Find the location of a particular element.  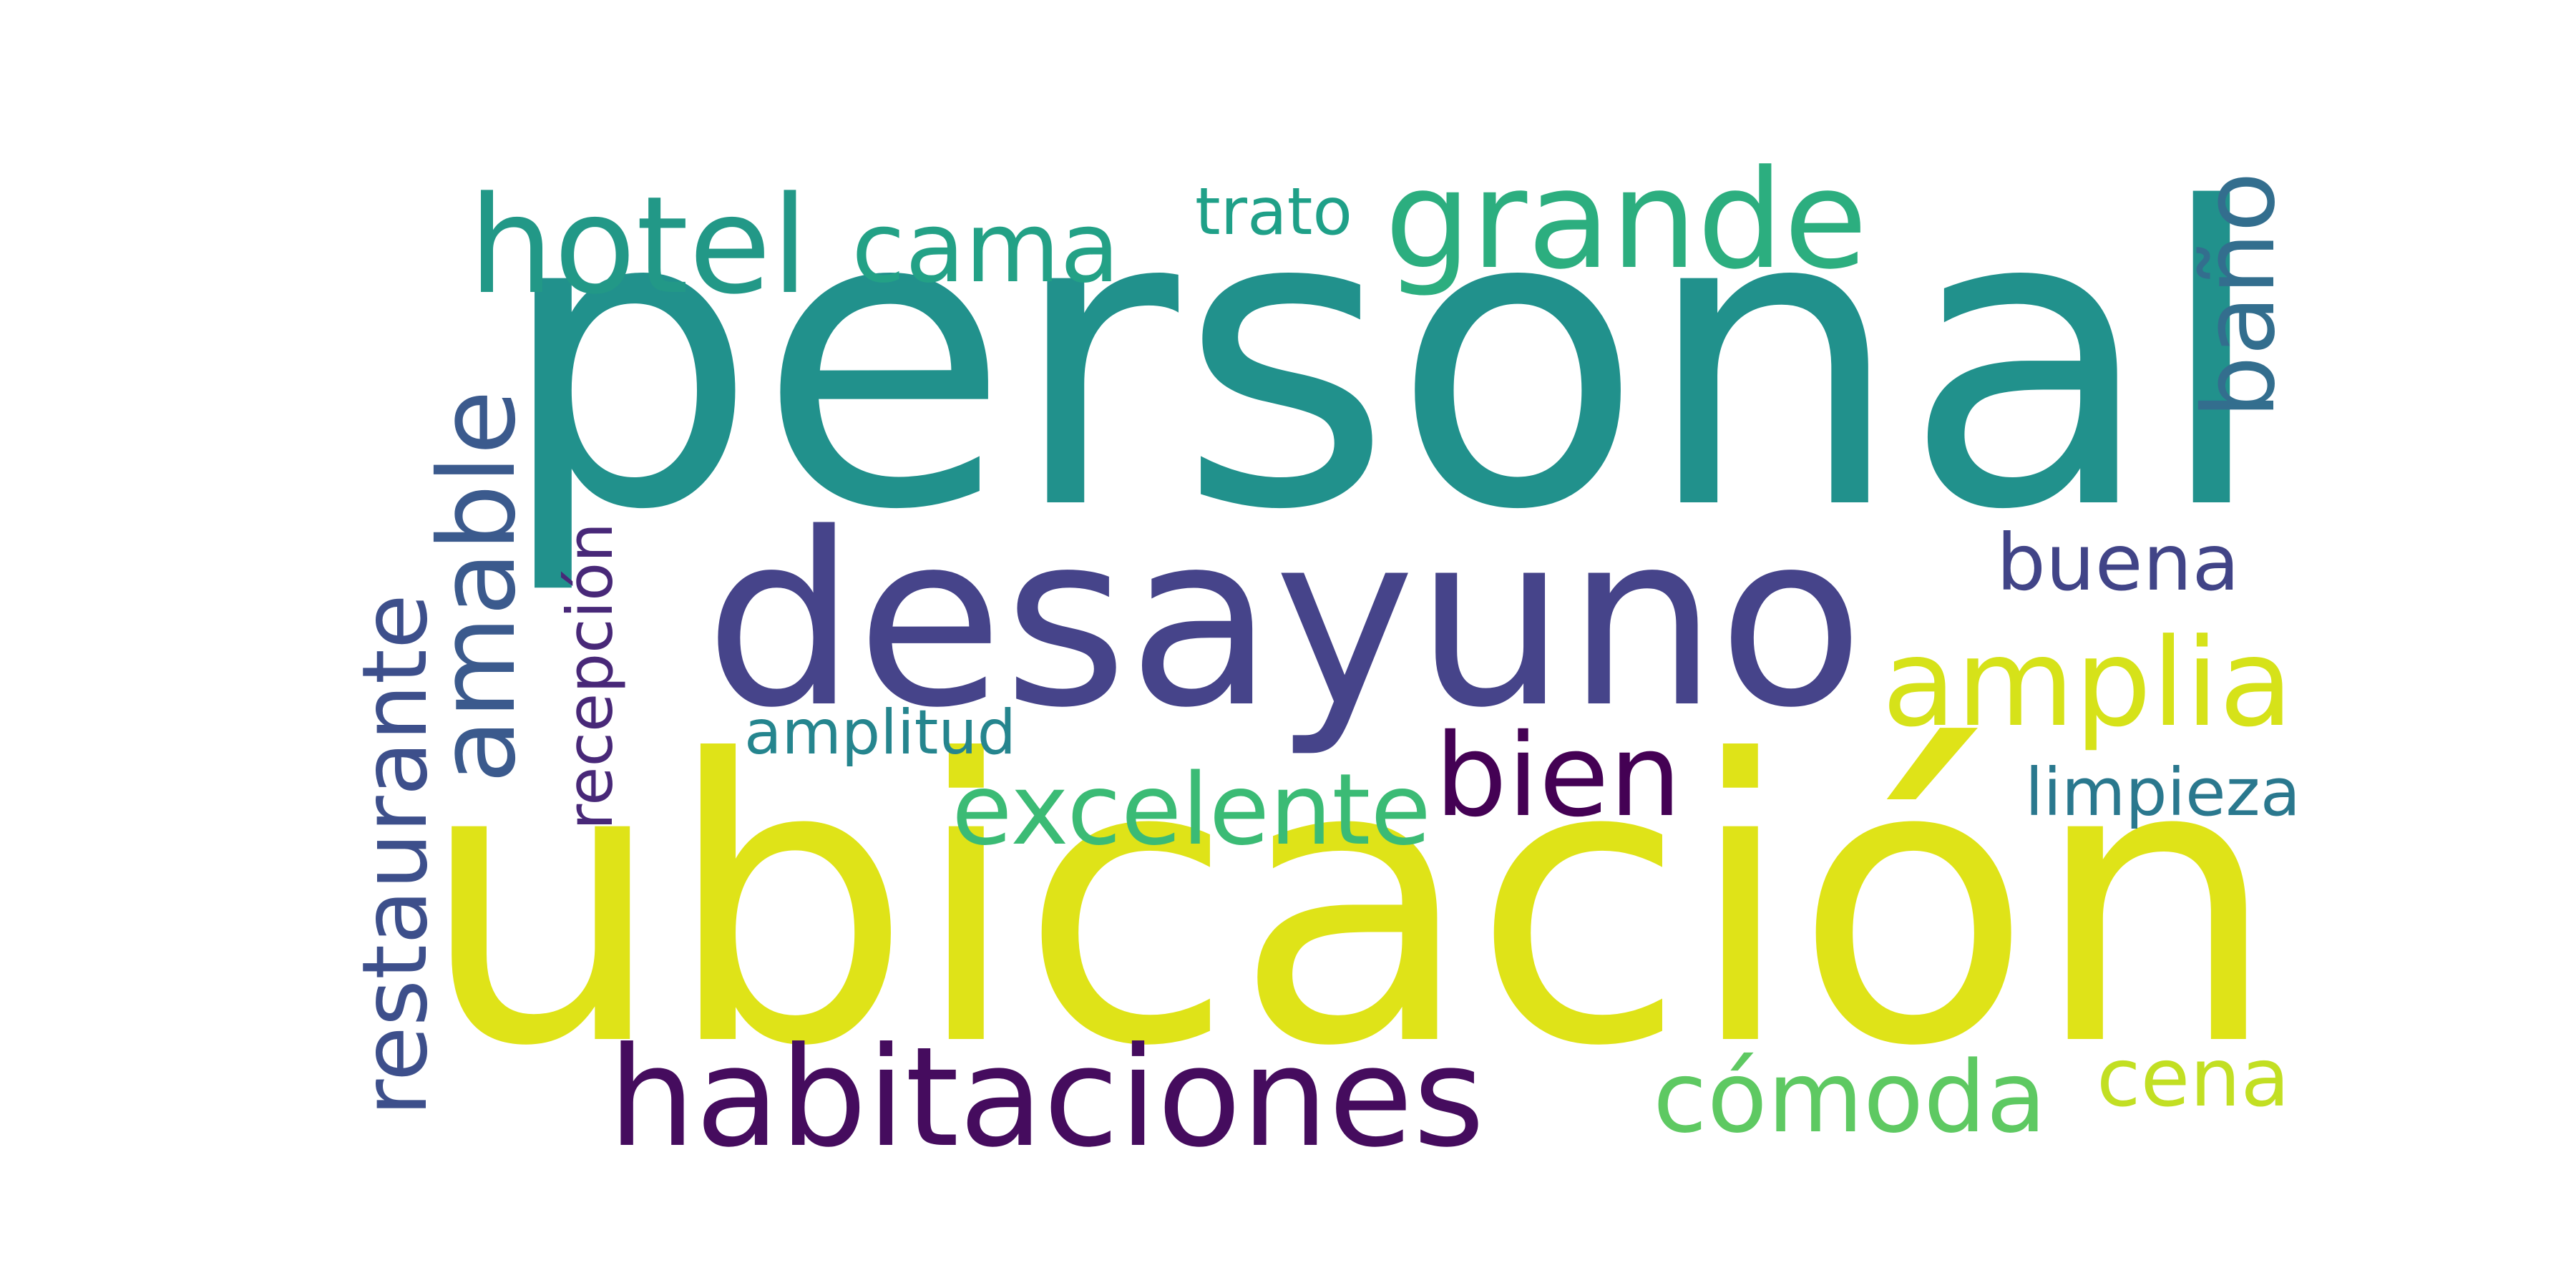

word-hotel: hotel is located at coordinates (639, 246).